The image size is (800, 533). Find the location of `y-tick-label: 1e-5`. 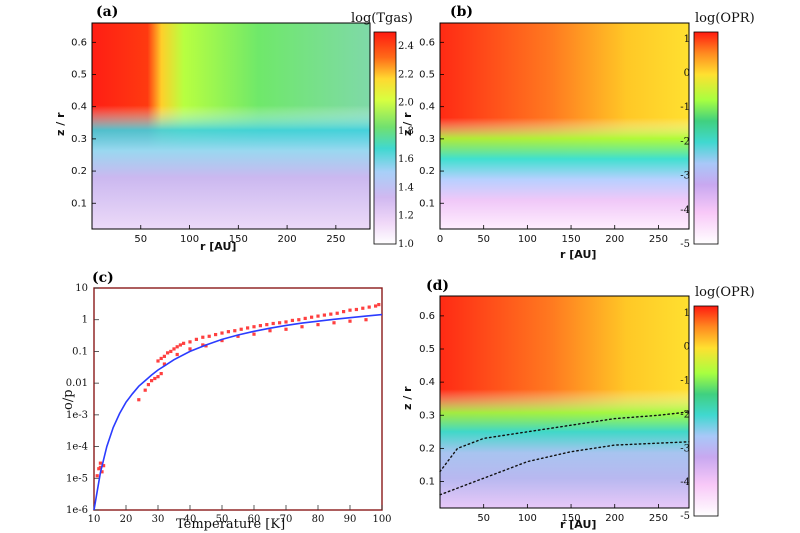

y-tick-label: 1e-5 is located at coordinates (77, 478).